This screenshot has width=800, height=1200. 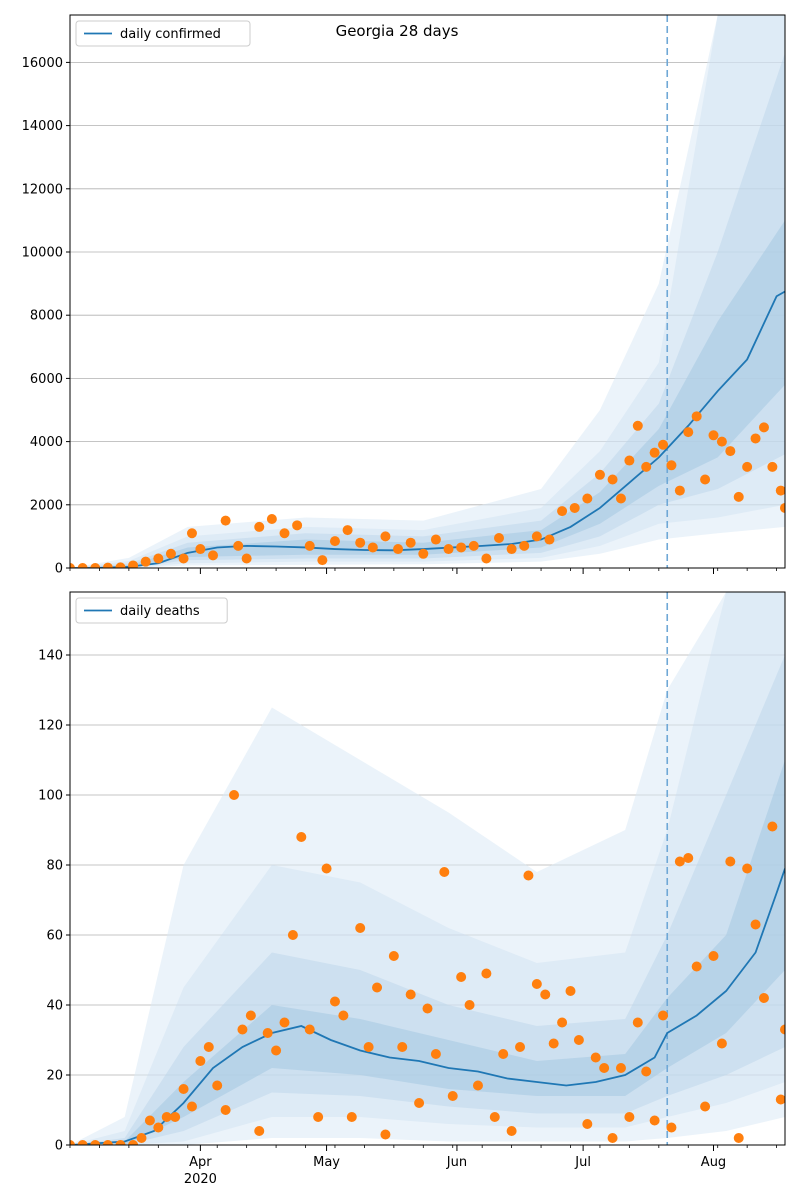 I want to click on legend-label: daily confirmed, so click(x=170, y=34).